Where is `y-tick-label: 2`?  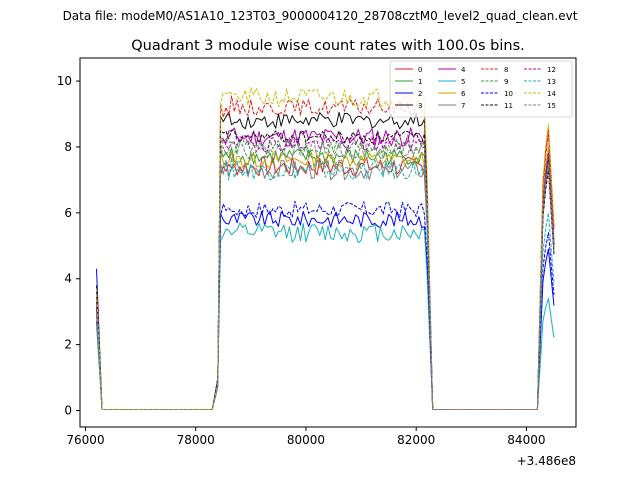 y-tick-label: 2 is located at coordinates (68, 345).